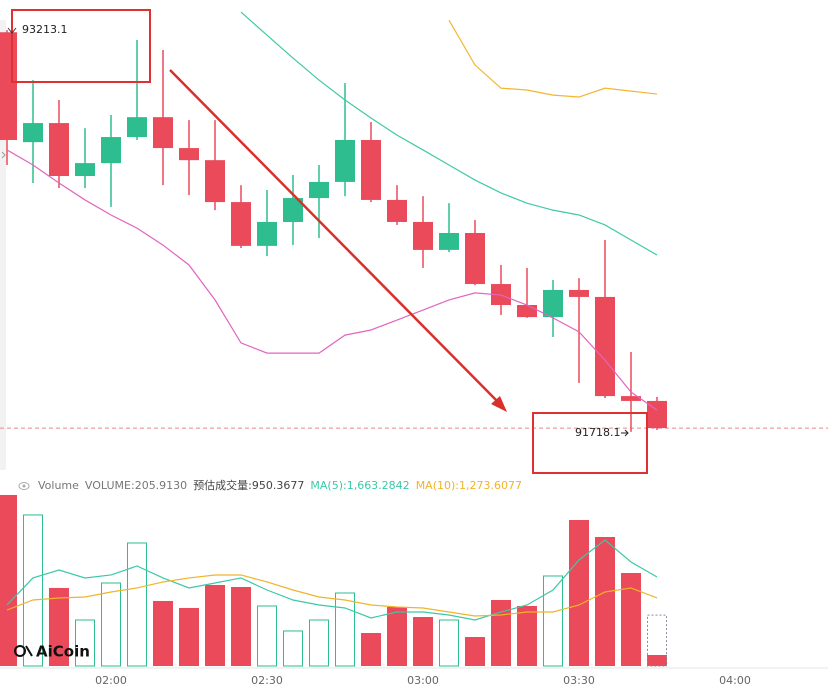 Image resolution: width=828 pixels, height=698 pixels. Describe the element at coordinates (267, 680) in the screenshot. I see `x-tick-label: 02:30` at that location.